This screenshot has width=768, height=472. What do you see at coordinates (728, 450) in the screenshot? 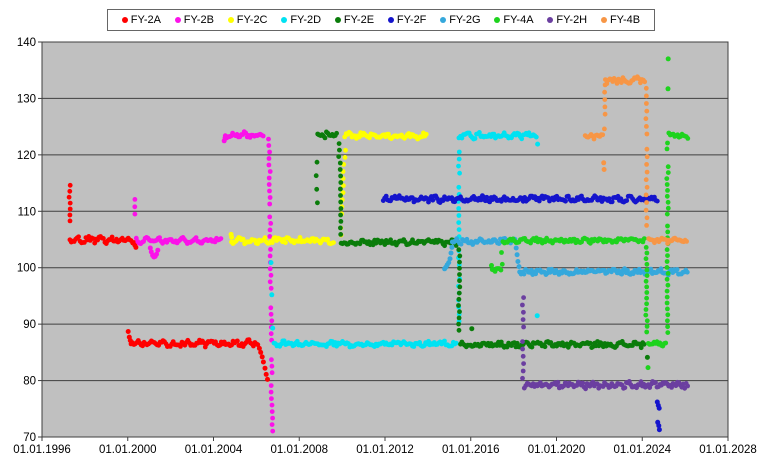
I see `x-axis-label: 01.01.2028` at bounding box center [728, 450].